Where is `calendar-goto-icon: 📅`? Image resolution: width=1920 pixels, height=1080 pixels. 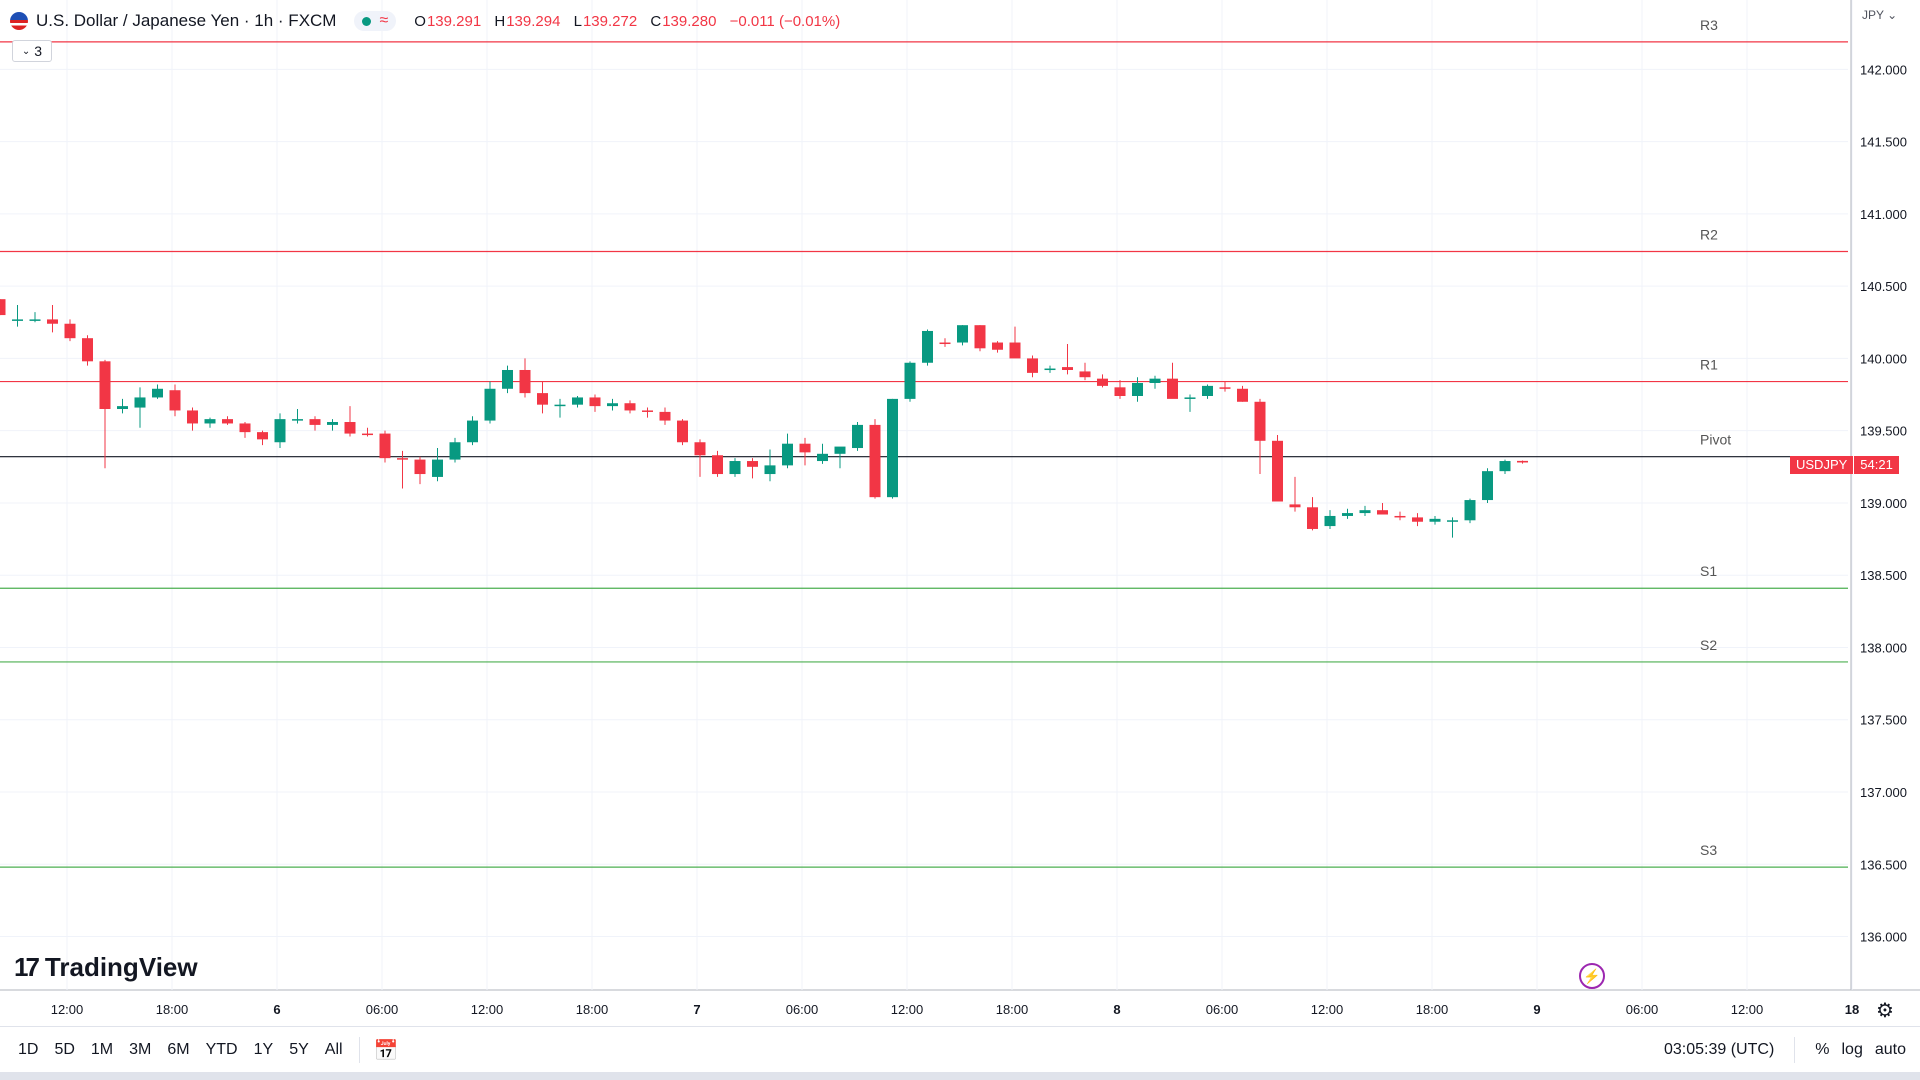 calendar-goto-icon: 📅 is located at coordinates (386, 1050).